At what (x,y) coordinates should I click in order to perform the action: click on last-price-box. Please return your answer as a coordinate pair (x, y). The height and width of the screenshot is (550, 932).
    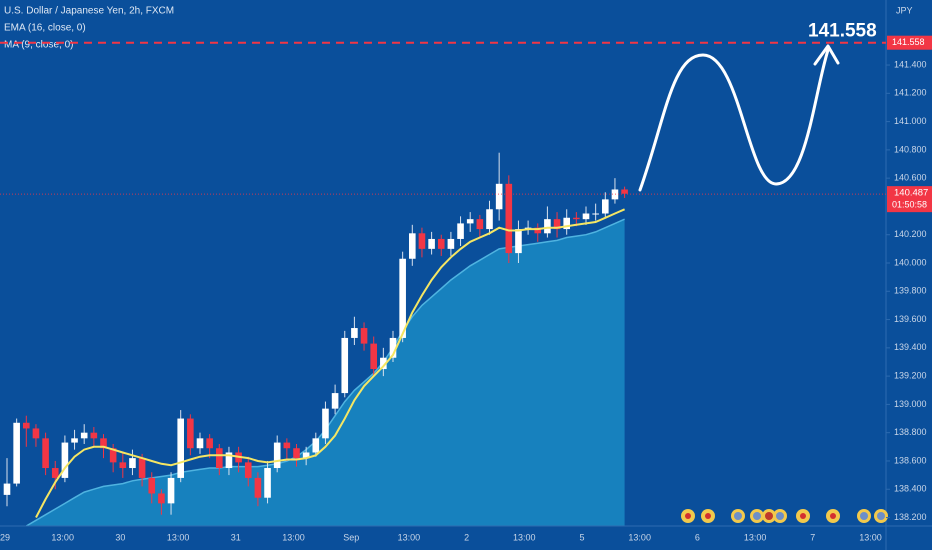
    Looking at the image, I should click on (909, 199).